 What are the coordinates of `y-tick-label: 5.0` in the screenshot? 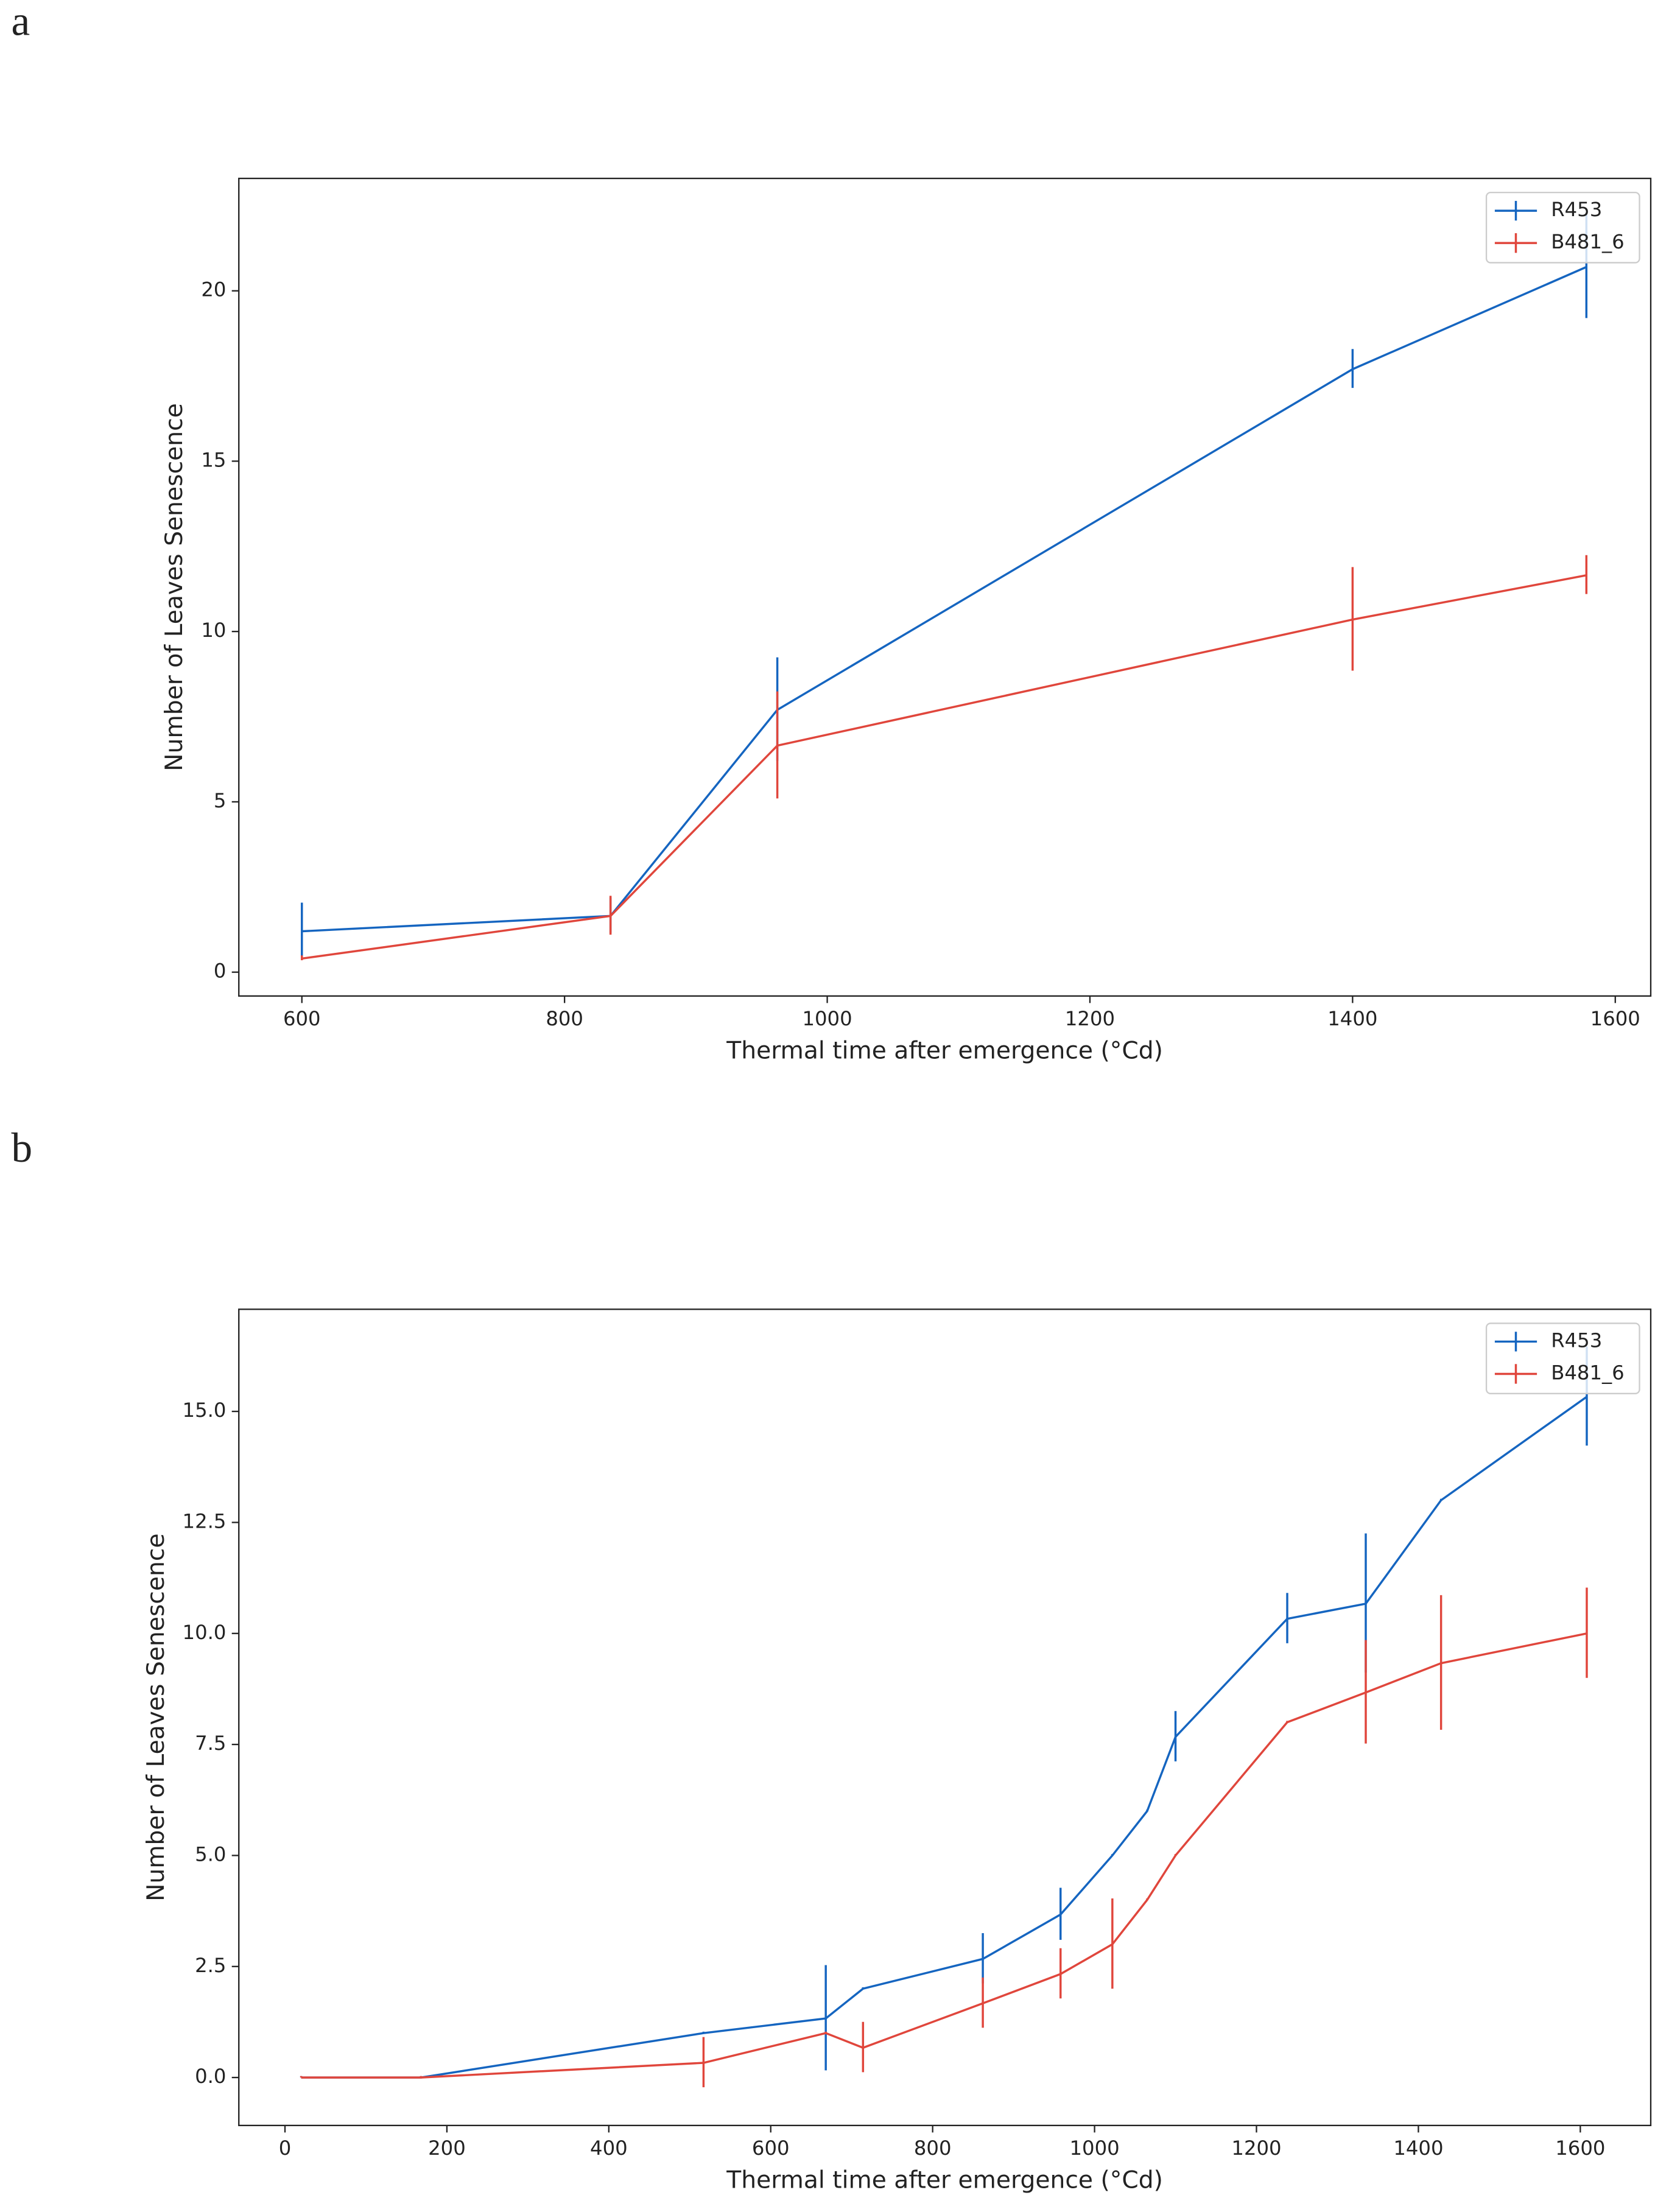 It's located at (211, 1854).